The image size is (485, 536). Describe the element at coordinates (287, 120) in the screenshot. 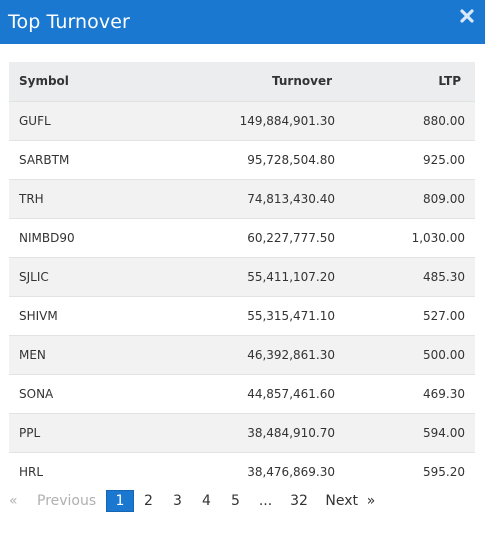

I see `cell-turnover: 149,884,901.30` at that location.